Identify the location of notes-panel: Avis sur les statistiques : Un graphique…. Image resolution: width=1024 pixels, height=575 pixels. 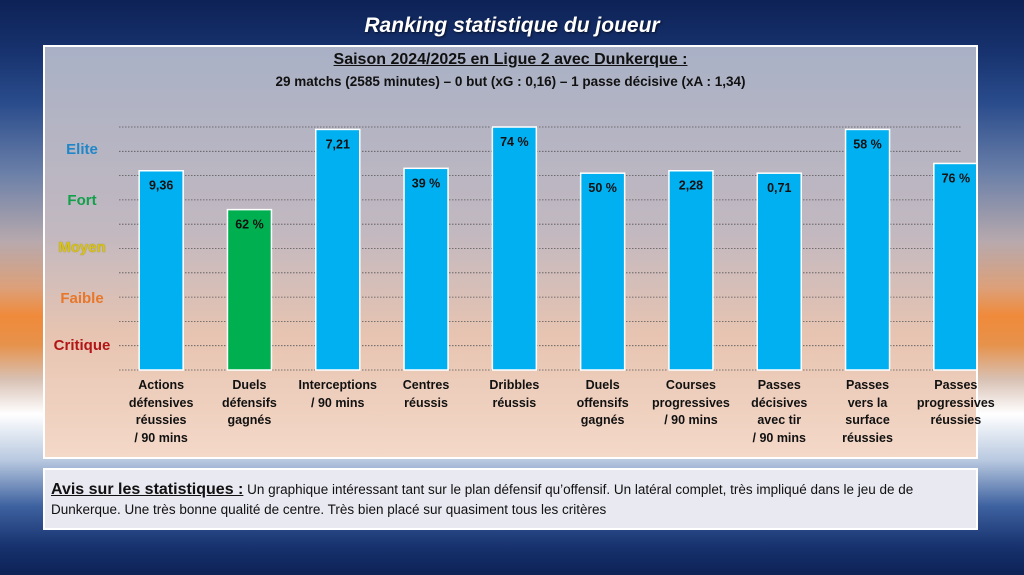
(510, 499).